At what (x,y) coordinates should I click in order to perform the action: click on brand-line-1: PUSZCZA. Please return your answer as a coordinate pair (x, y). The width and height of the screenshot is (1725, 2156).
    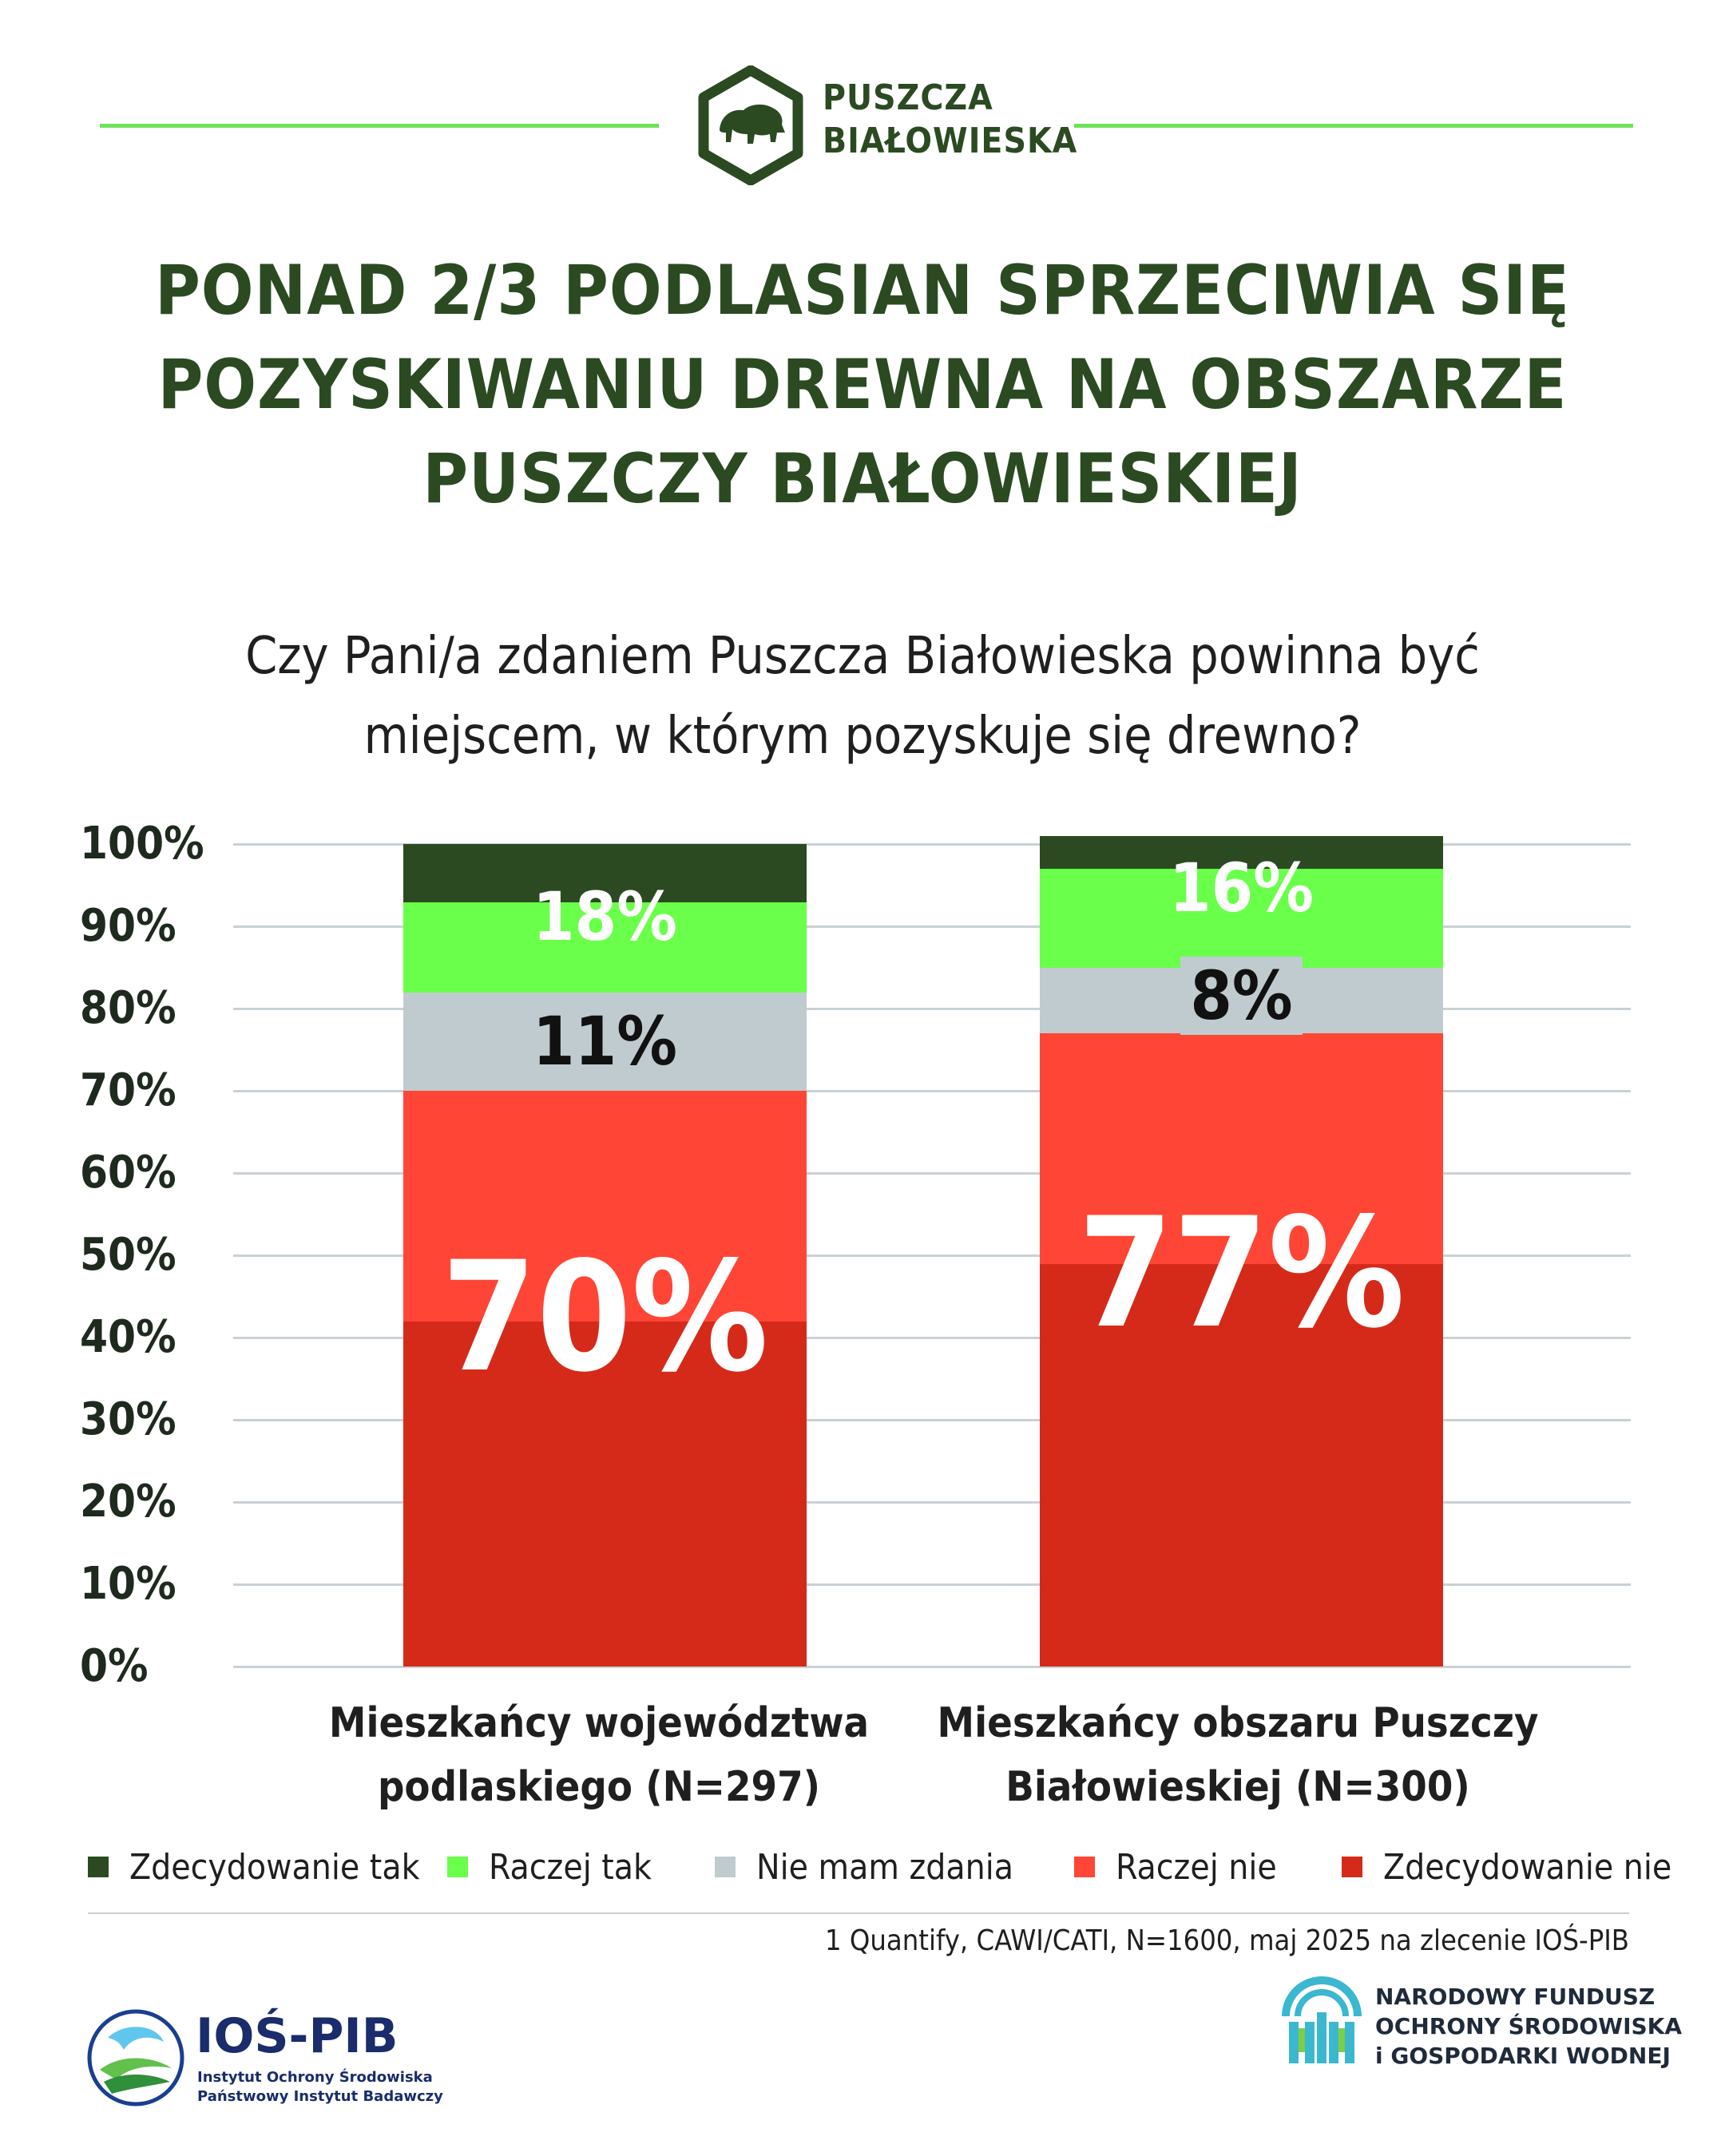
    Looking at the image, I should click on (908, 97).